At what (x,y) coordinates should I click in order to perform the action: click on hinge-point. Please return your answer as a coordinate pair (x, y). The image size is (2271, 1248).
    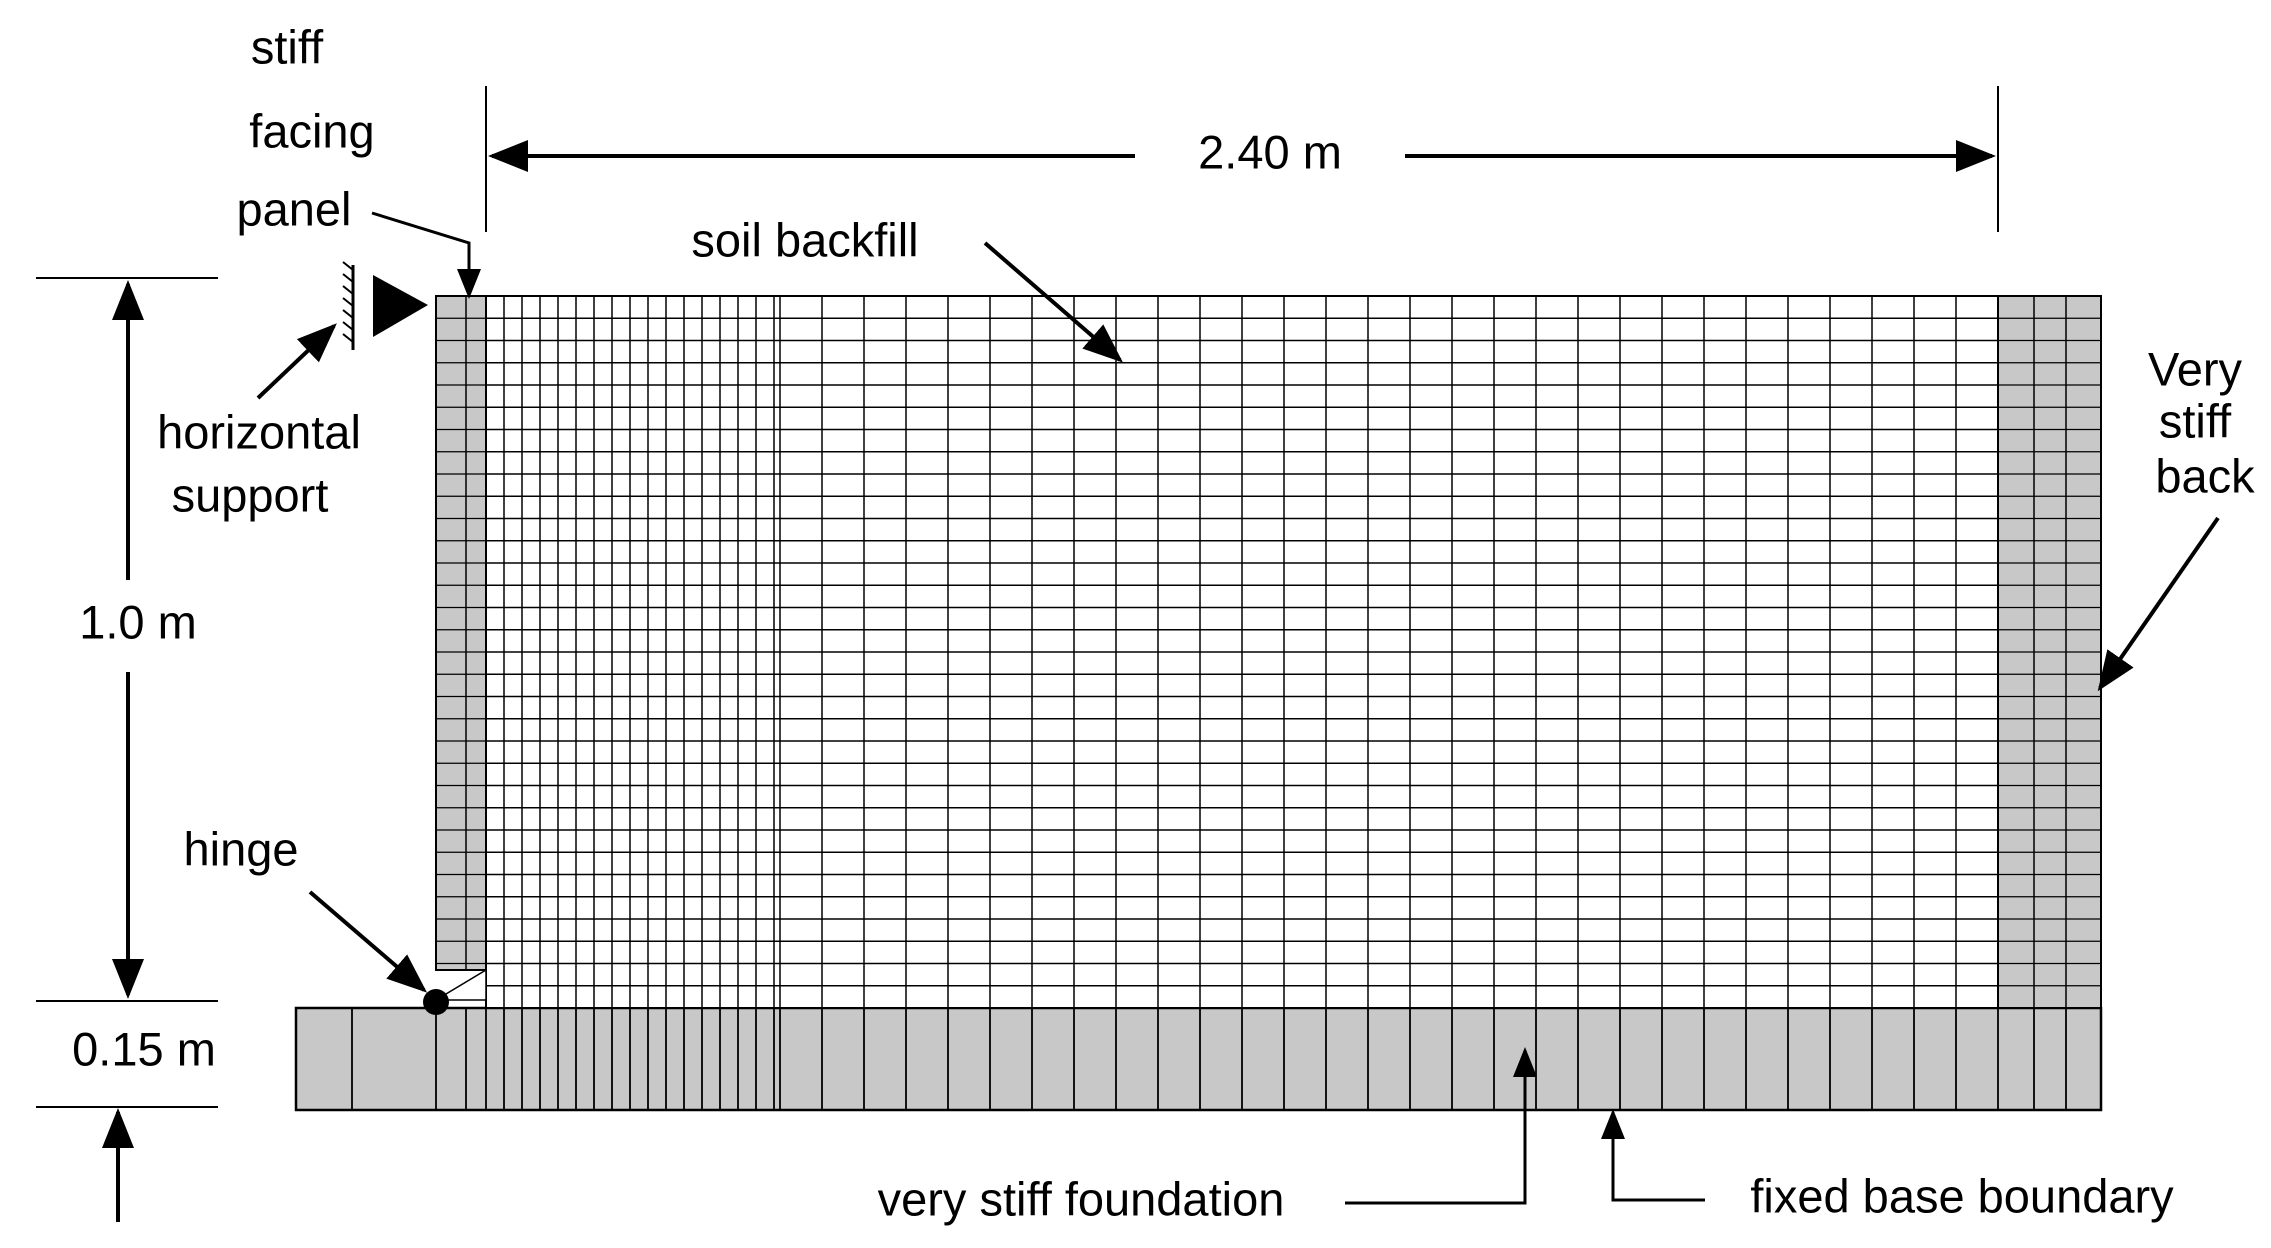
    Looking at the image, I should click on (436, 1002).